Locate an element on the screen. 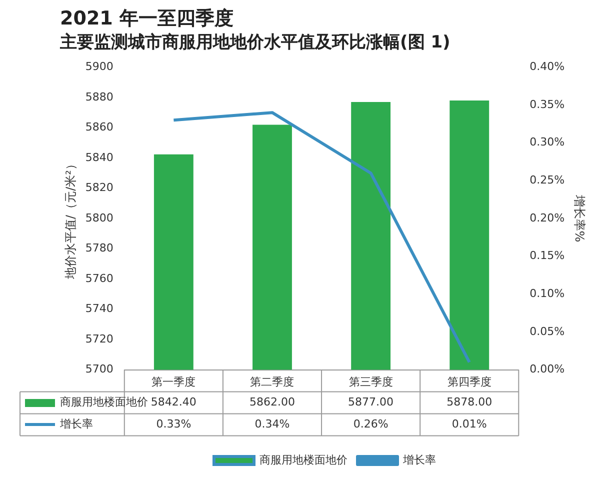 This screenshot has height=480, width=600. y2-tick-label: 0.20% is located at coordinates (547, 217).